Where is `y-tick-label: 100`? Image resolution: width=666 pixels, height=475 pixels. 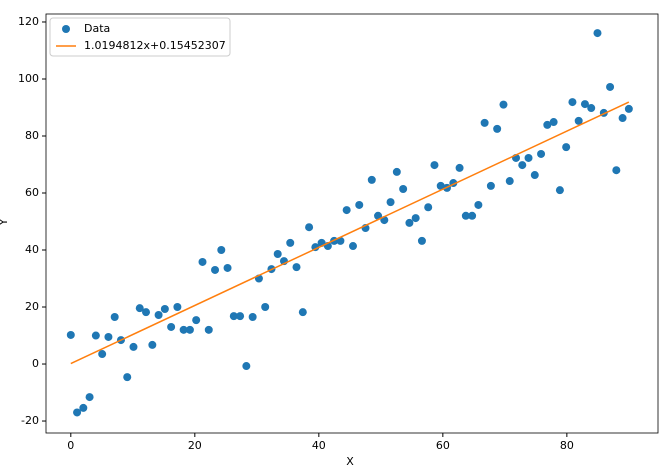 y-tick-label: 100 is located at coordinates (28, 78).